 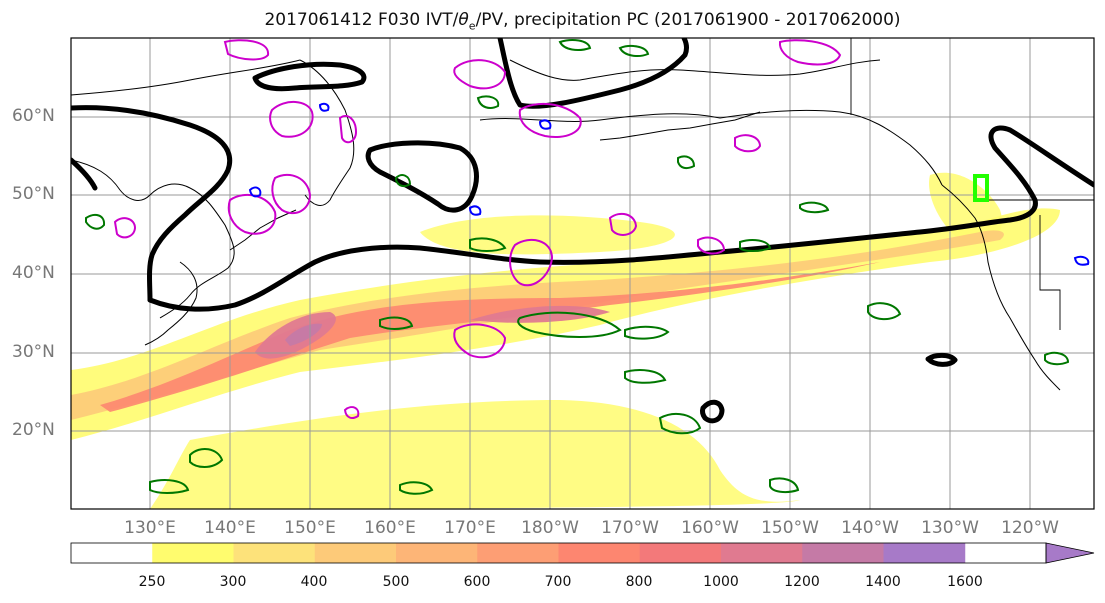 I want to click on lon-label-160e: 160°E, so click(x=390, y=528).